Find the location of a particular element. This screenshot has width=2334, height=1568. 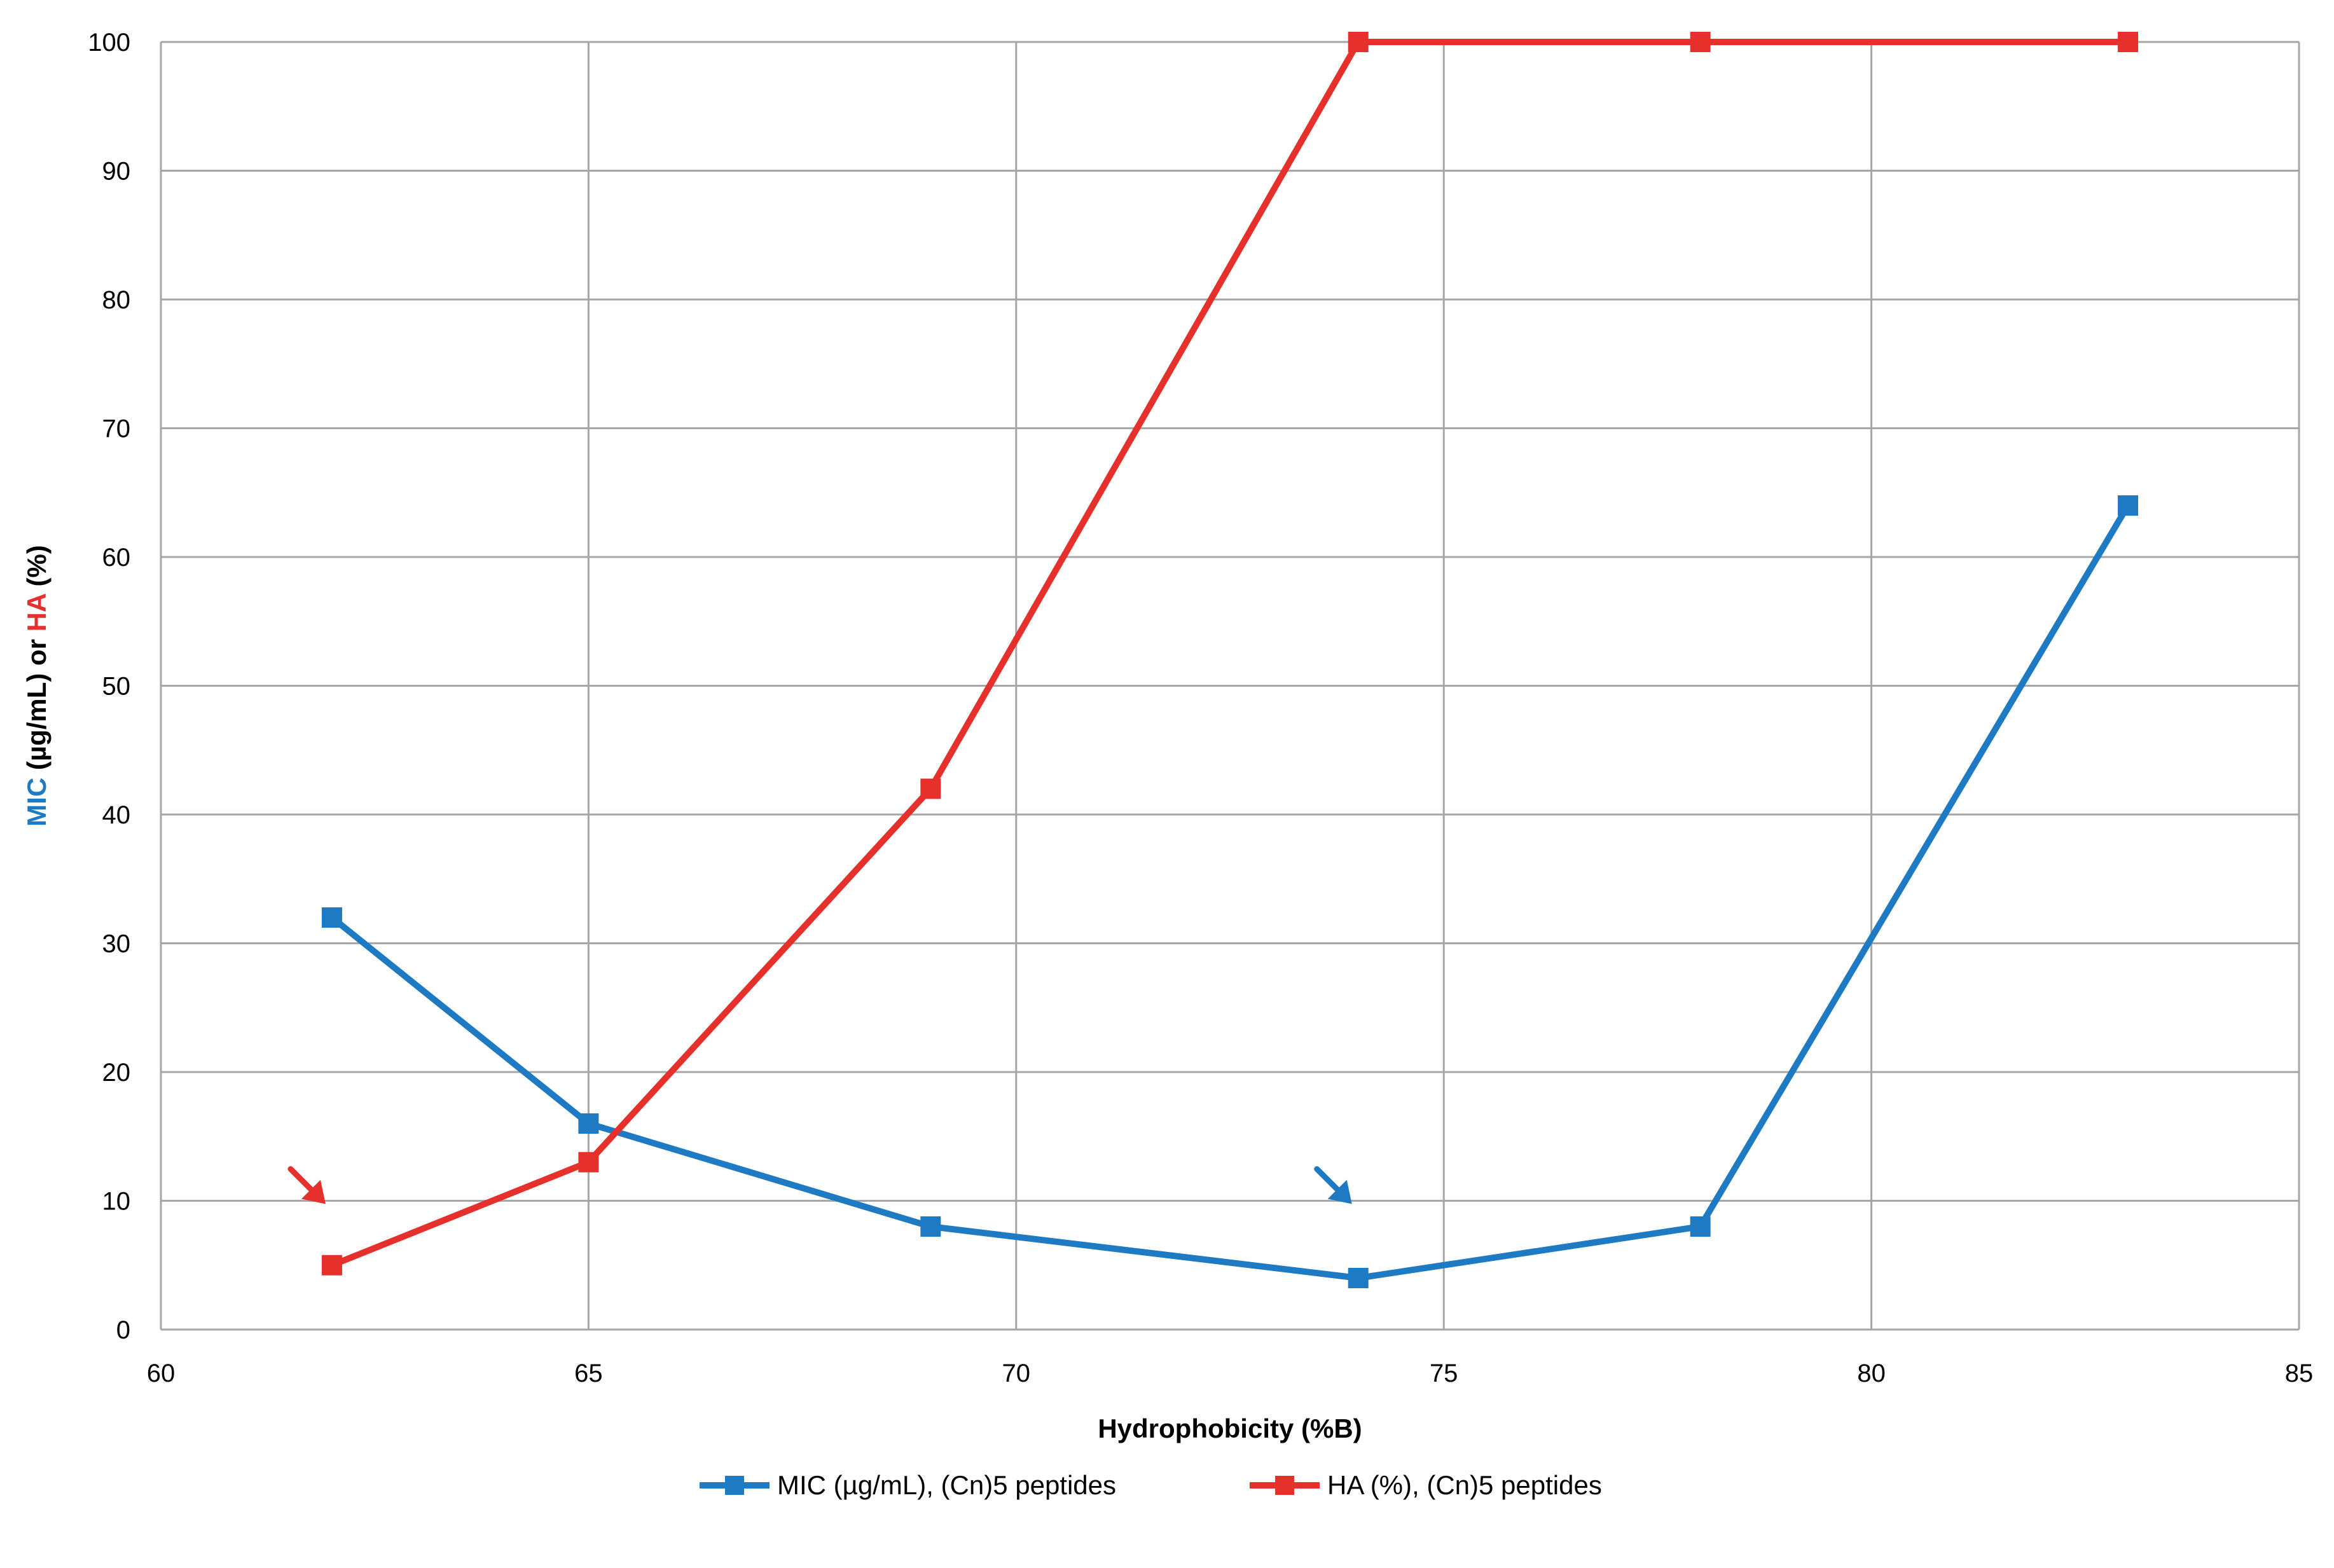

x-tick-label: 85 is located at coordinates (2299, 1373).